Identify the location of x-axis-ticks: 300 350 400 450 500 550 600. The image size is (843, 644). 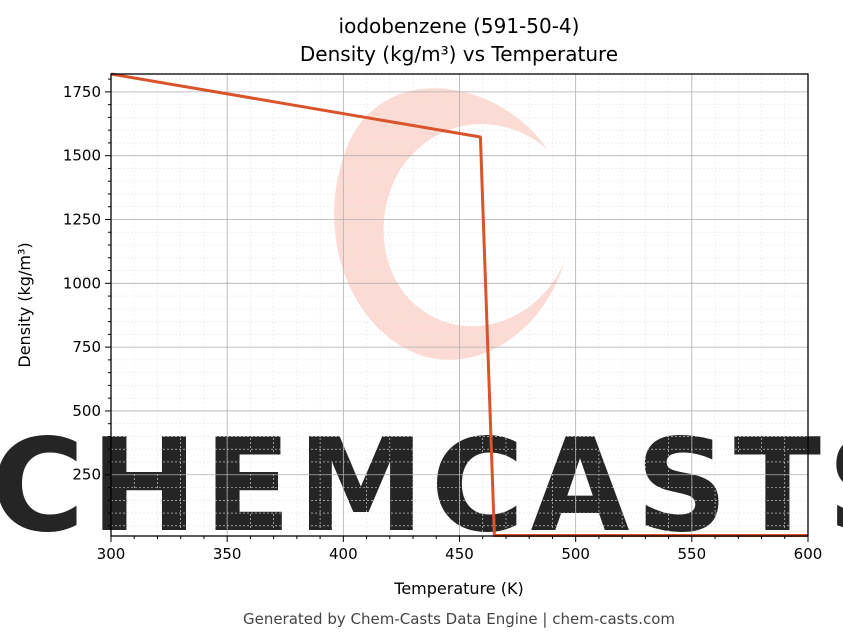
(460, 549).